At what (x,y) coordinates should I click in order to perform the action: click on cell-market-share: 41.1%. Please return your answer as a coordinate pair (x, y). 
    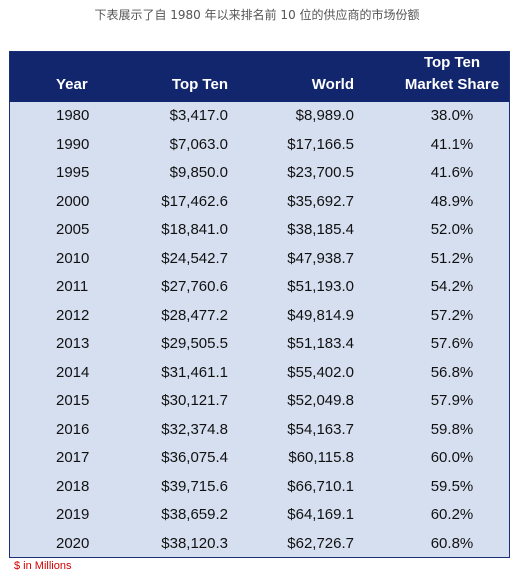
    Looking at the image, I should click on (452, 144).